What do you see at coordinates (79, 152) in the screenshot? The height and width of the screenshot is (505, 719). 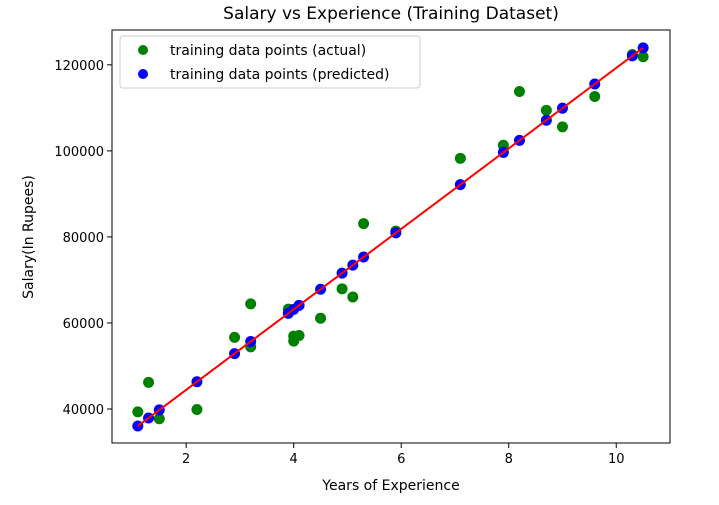 I see `y-tick-label: 100000` at bounding box center [79, 152].